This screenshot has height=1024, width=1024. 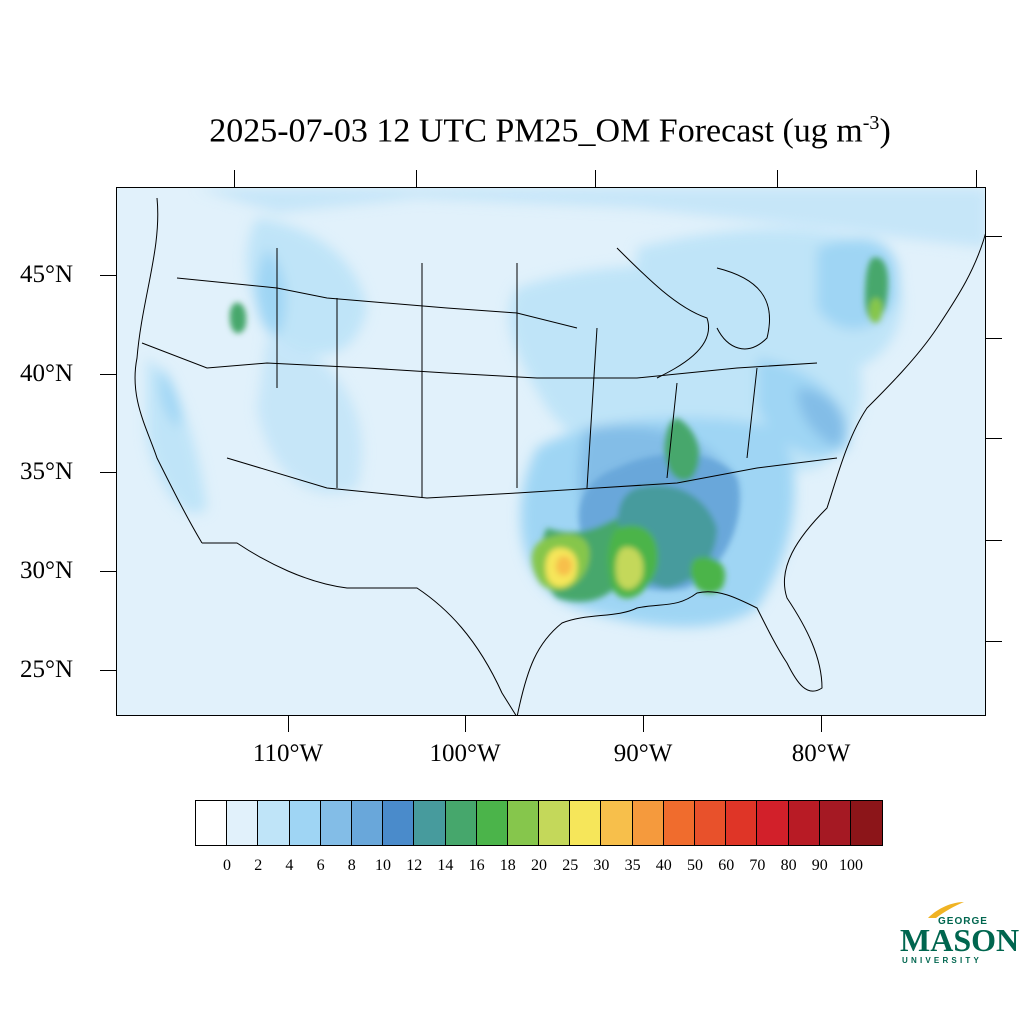 I want to click on colorbar-tick-label: 80, so click(x=788, y=865).